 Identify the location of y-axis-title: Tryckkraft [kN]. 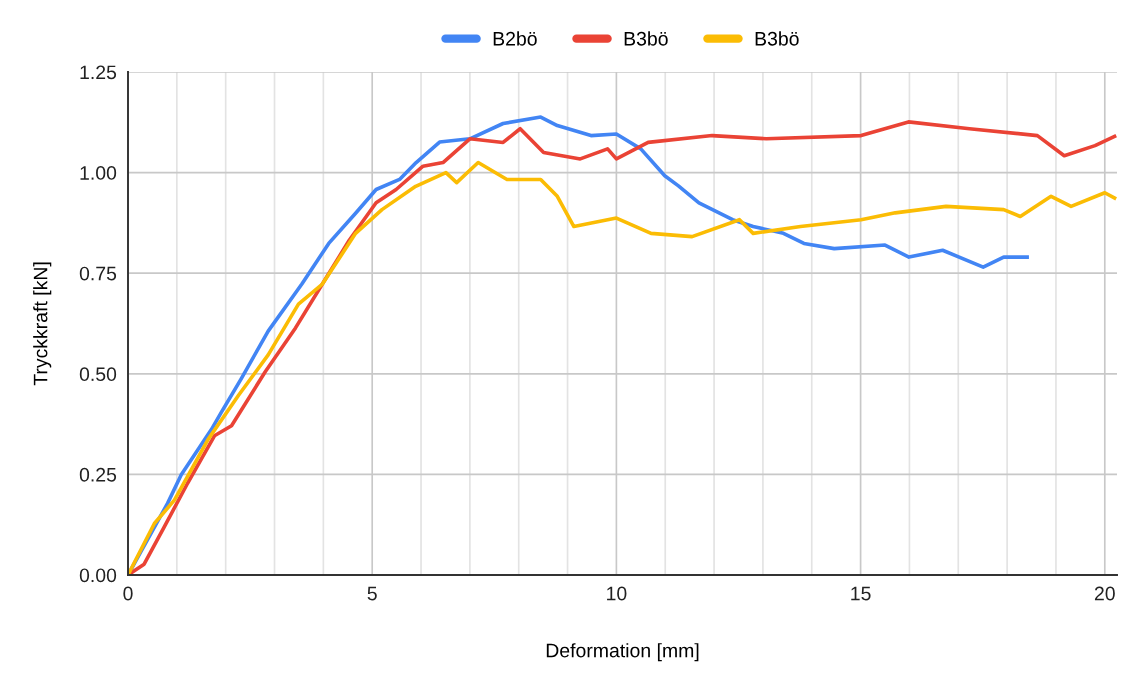
(42, 324).